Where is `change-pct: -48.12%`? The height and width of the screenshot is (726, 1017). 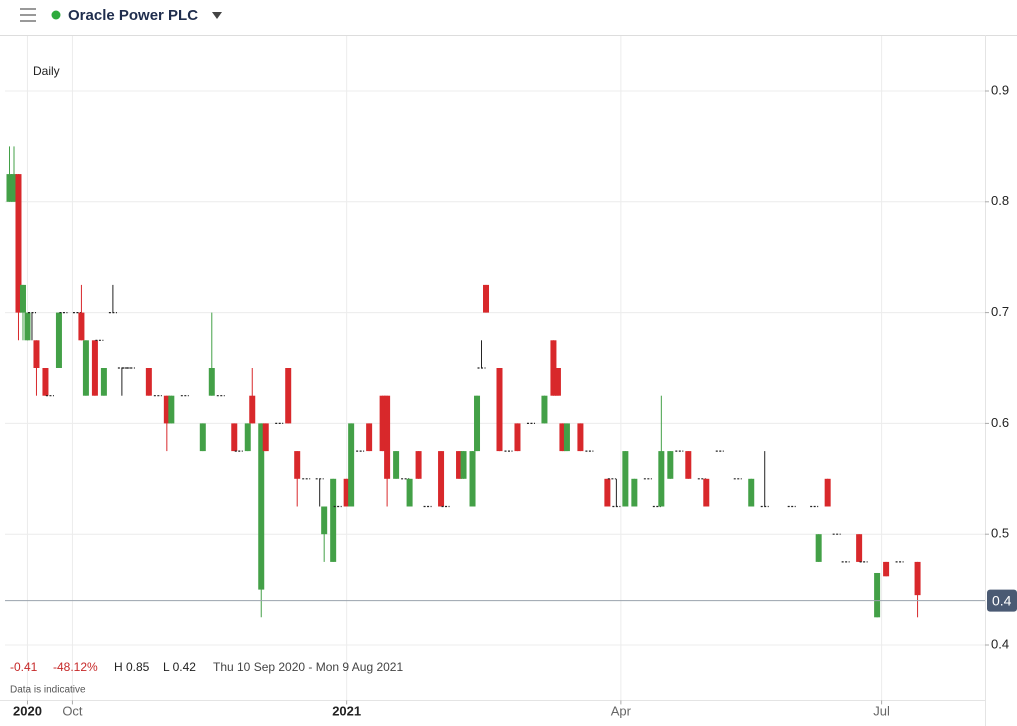 change-pct: -48.12% is located at coordinates (75, 667).